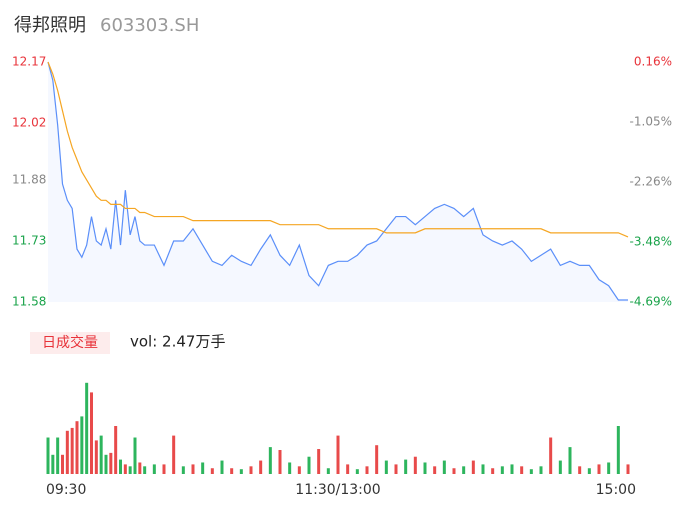 This screenshot has width=686, height=528. Describe the element at coordinates (337, 490) in the screenshot. I see `x-tick-label: 11:30/13:00` at that location.